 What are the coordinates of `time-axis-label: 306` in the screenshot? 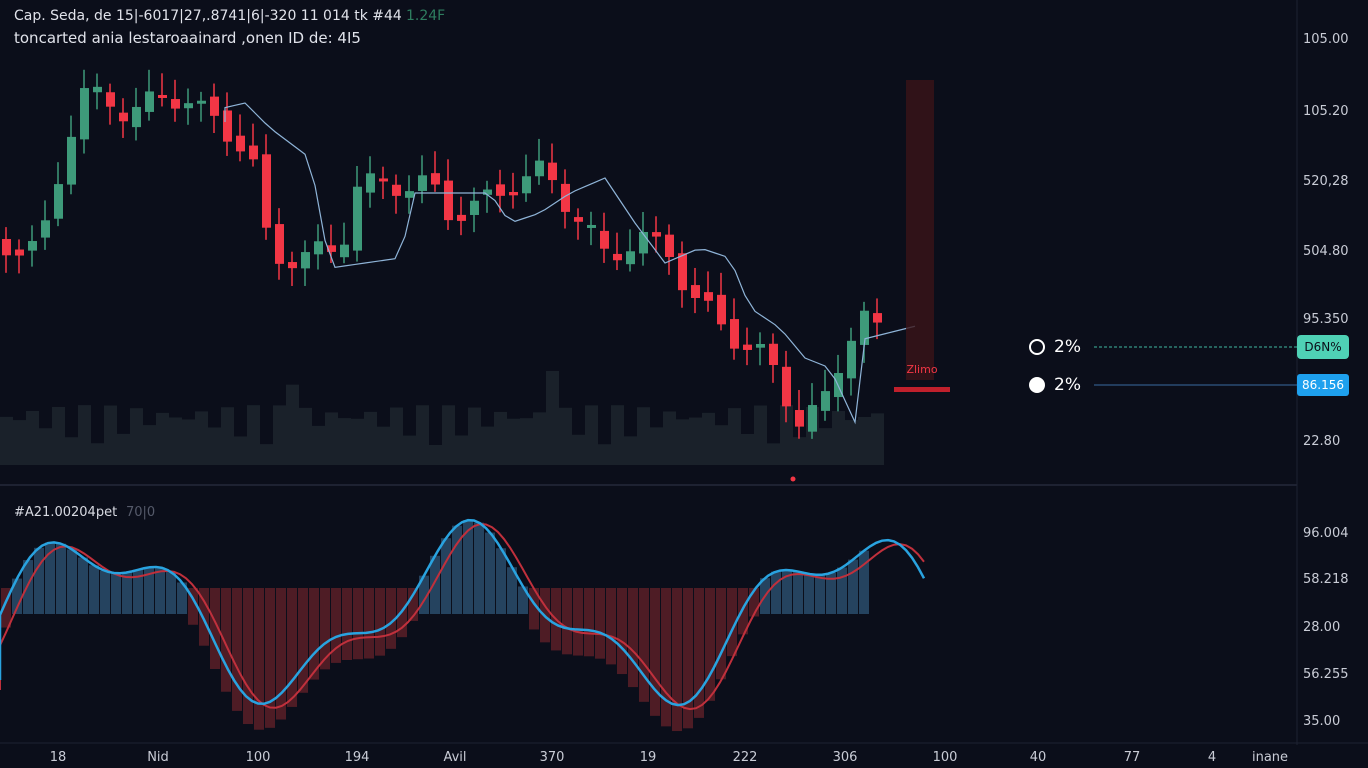 It's located at (845, 757).